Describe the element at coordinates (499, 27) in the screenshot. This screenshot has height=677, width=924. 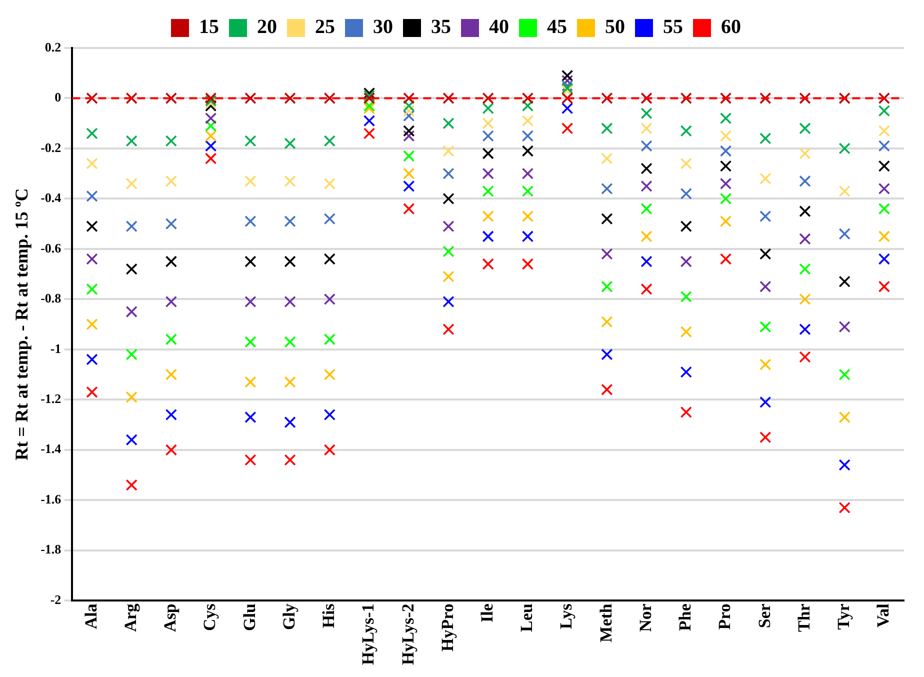
I see `legend-label: 40` at that location.